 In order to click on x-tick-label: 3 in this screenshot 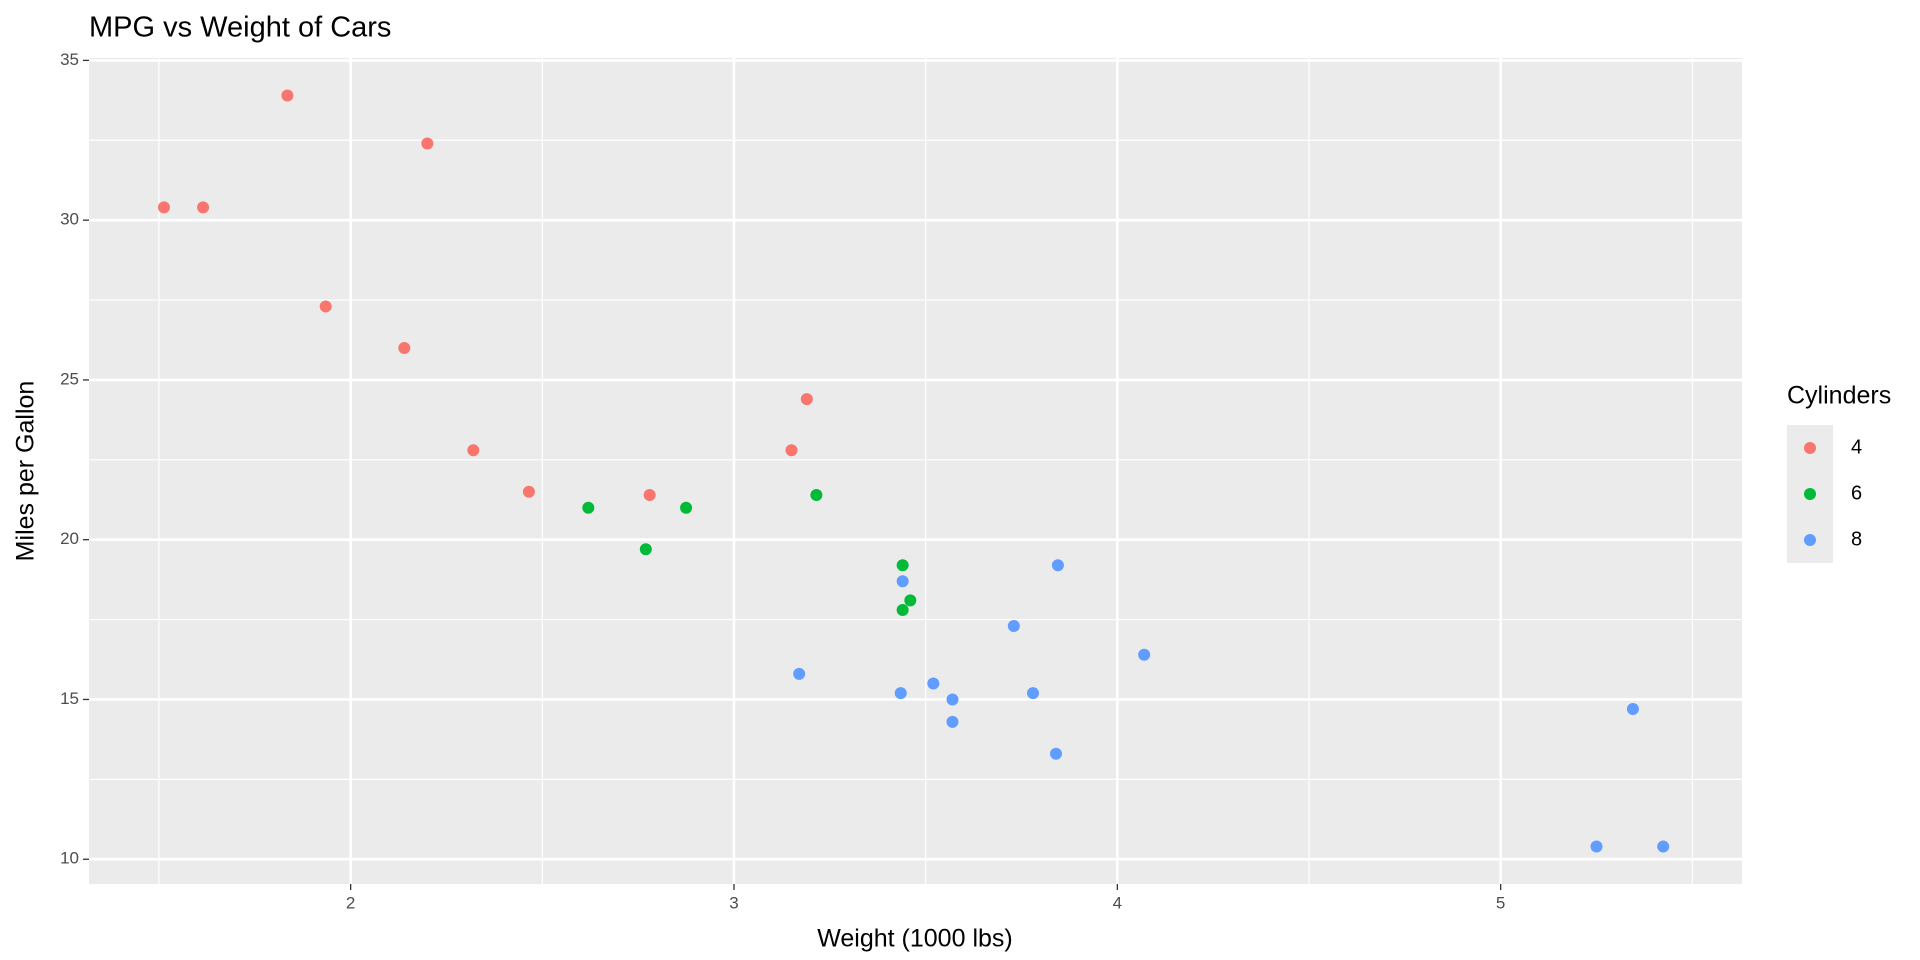, I will do `click(733, 902)`.